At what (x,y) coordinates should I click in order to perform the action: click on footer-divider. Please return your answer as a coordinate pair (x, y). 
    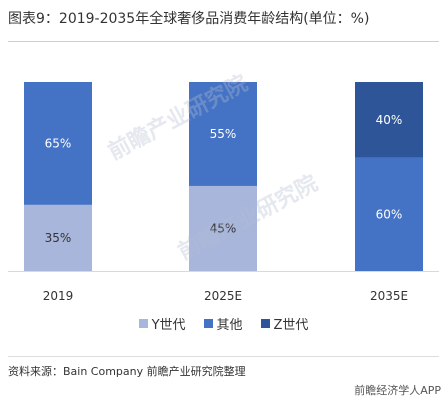
    Looking at the image, I should click on (223, 356).